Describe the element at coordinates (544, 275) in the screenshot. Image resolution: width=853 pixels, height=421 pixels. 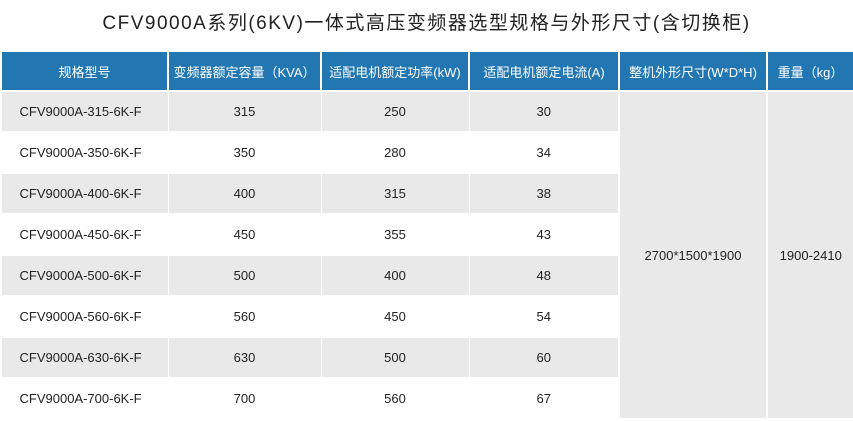
I see `cell: 48` at that location.